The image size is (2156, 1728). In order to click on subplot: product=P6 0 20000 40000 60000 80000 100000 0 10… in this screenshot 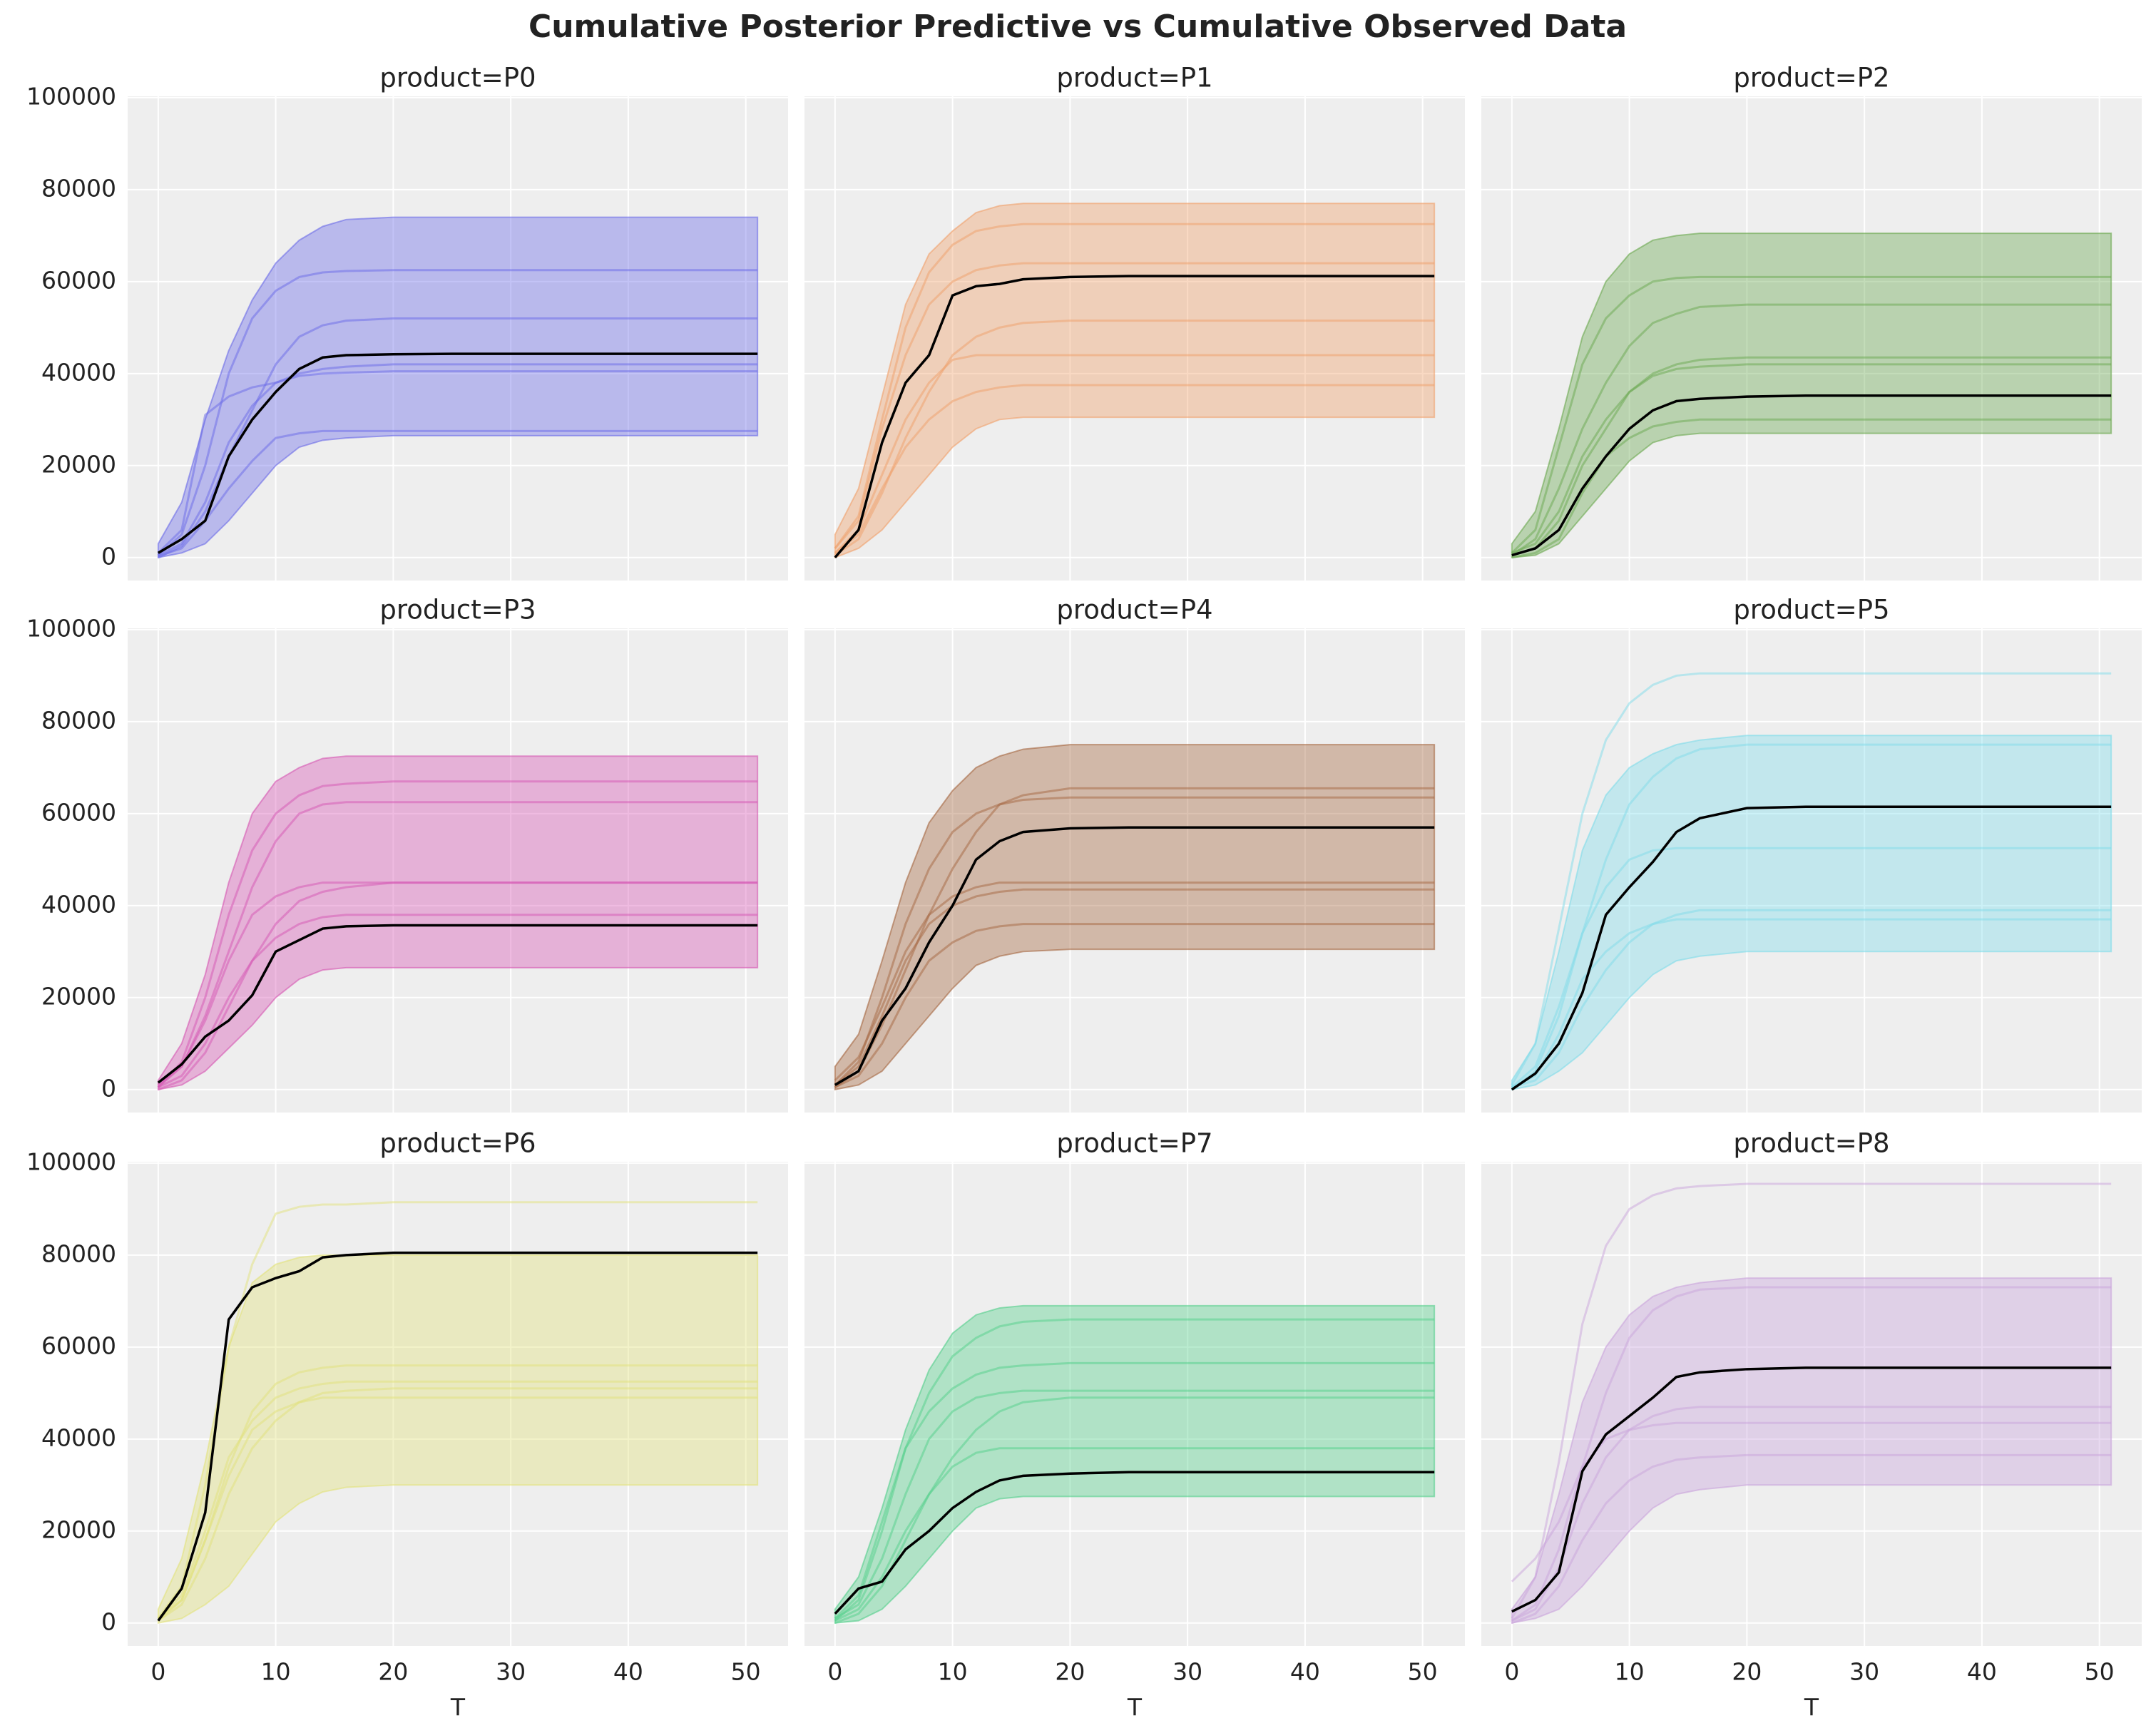, I will do `click(407, 1425)`.